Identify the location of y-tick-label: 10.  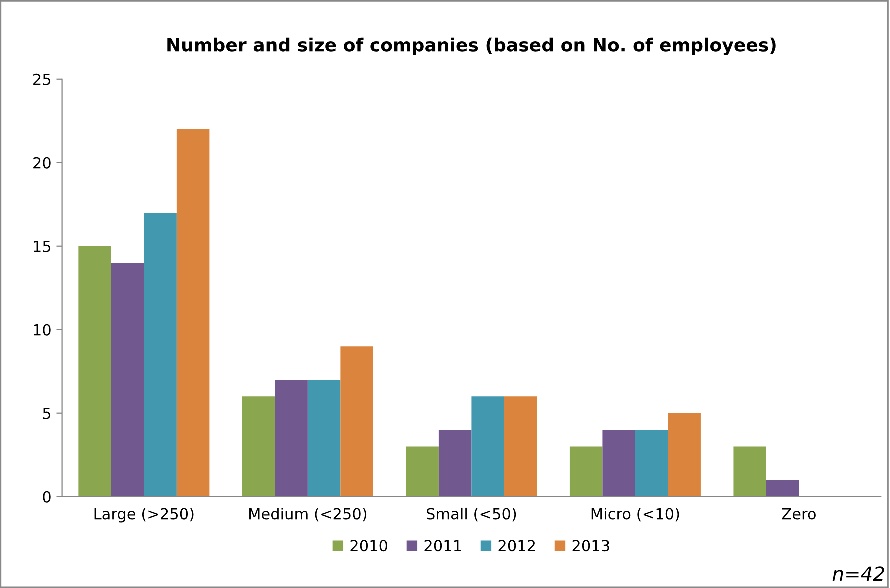
(42, 330).